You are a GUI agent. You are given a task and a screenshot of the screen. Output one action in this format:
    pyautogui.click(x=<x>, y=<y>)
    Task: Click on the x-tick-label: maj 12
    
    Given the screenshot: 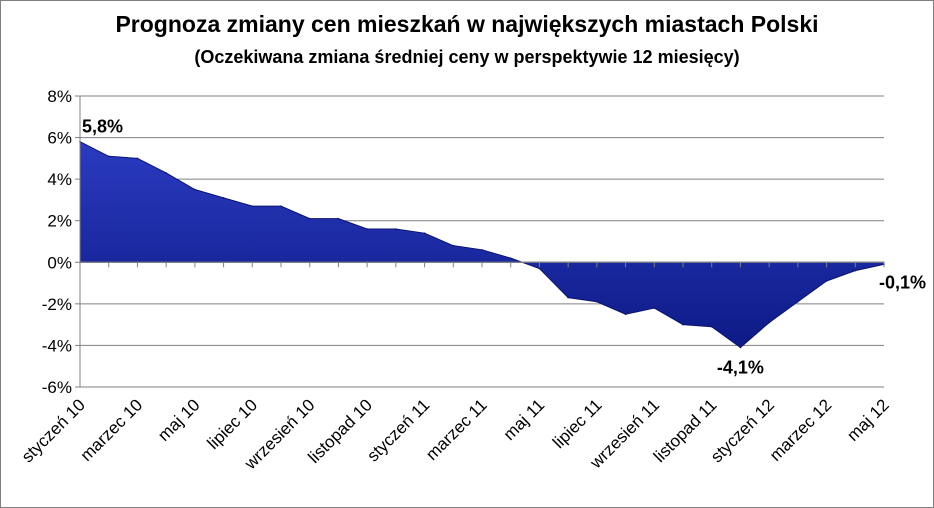 What is the action you would take?
    pyautogui.click(x=868, y=420)
    